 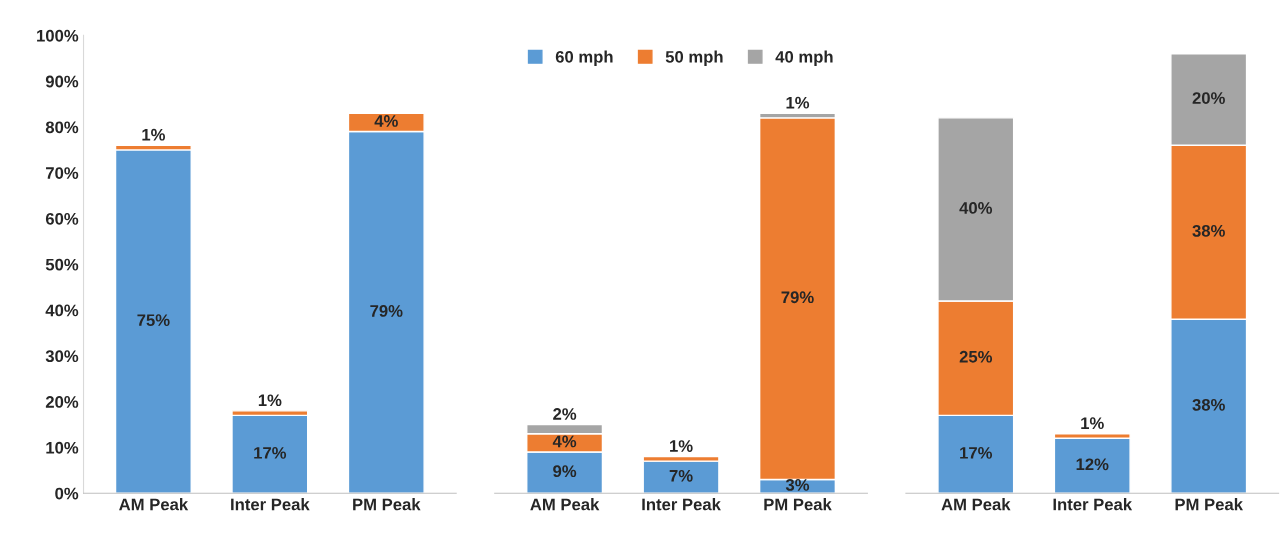 I want to click on y-tick-label: 50%, so click(x=62, y=264).